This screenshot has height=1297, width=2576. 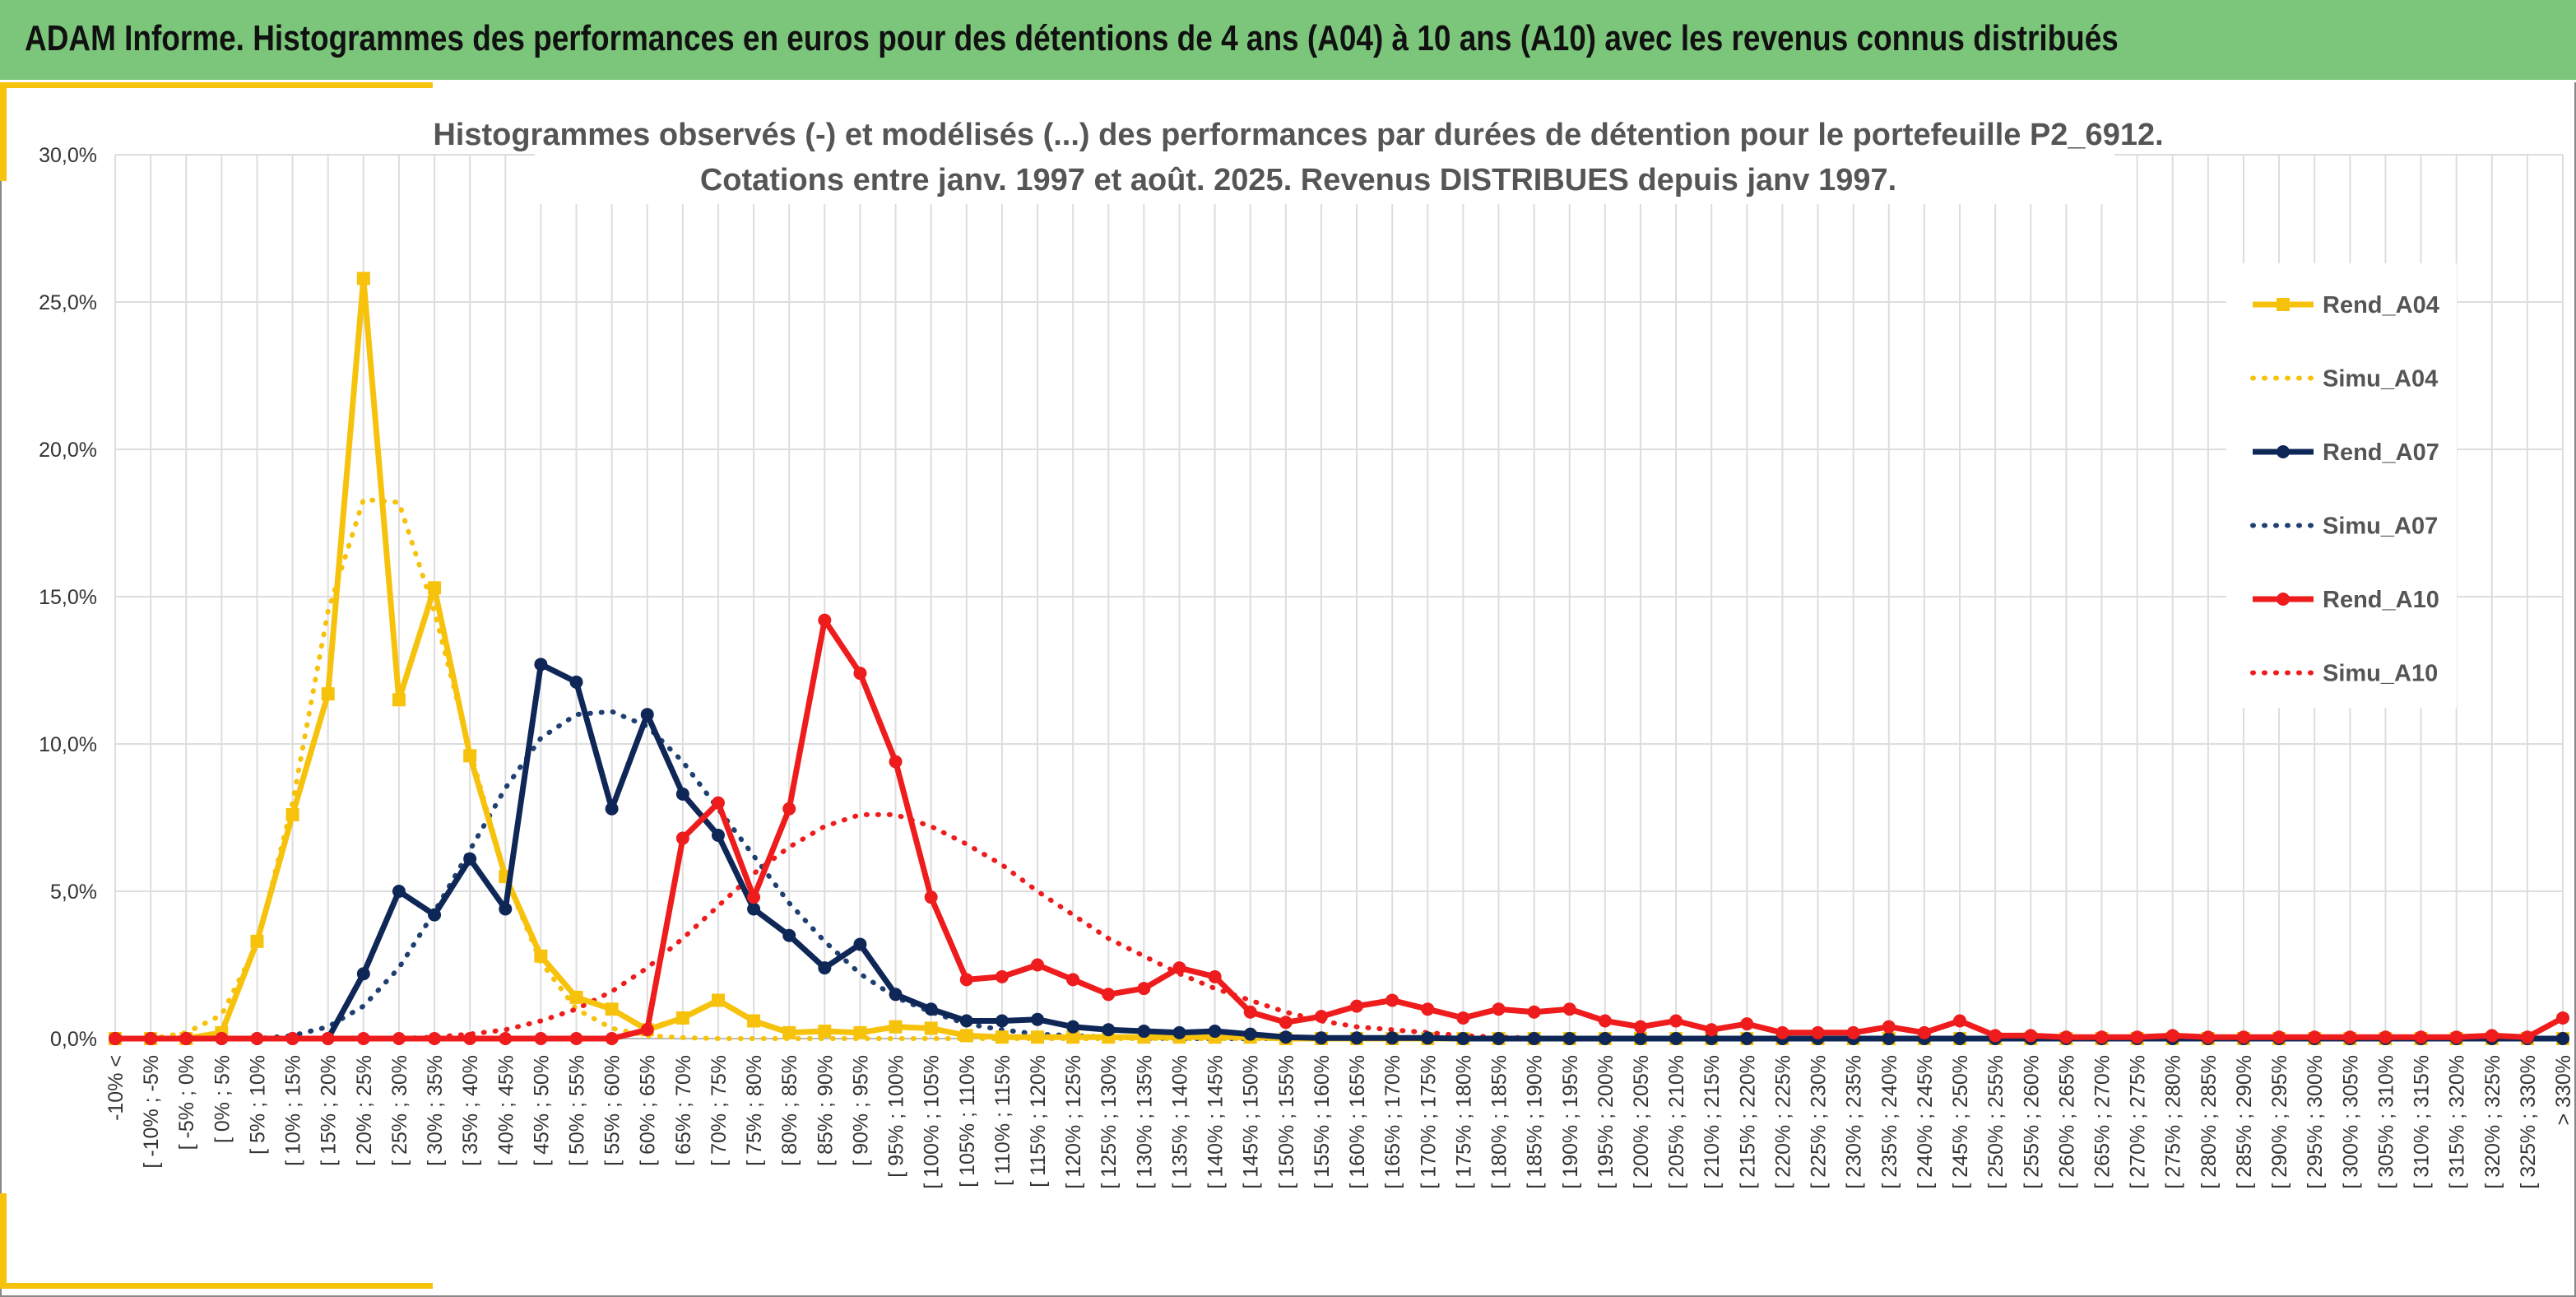 What do you see at coordinates (68, 598) in the screenshot?
I see `y-tick-label: 15,0%` at bounding box center [68, 598].